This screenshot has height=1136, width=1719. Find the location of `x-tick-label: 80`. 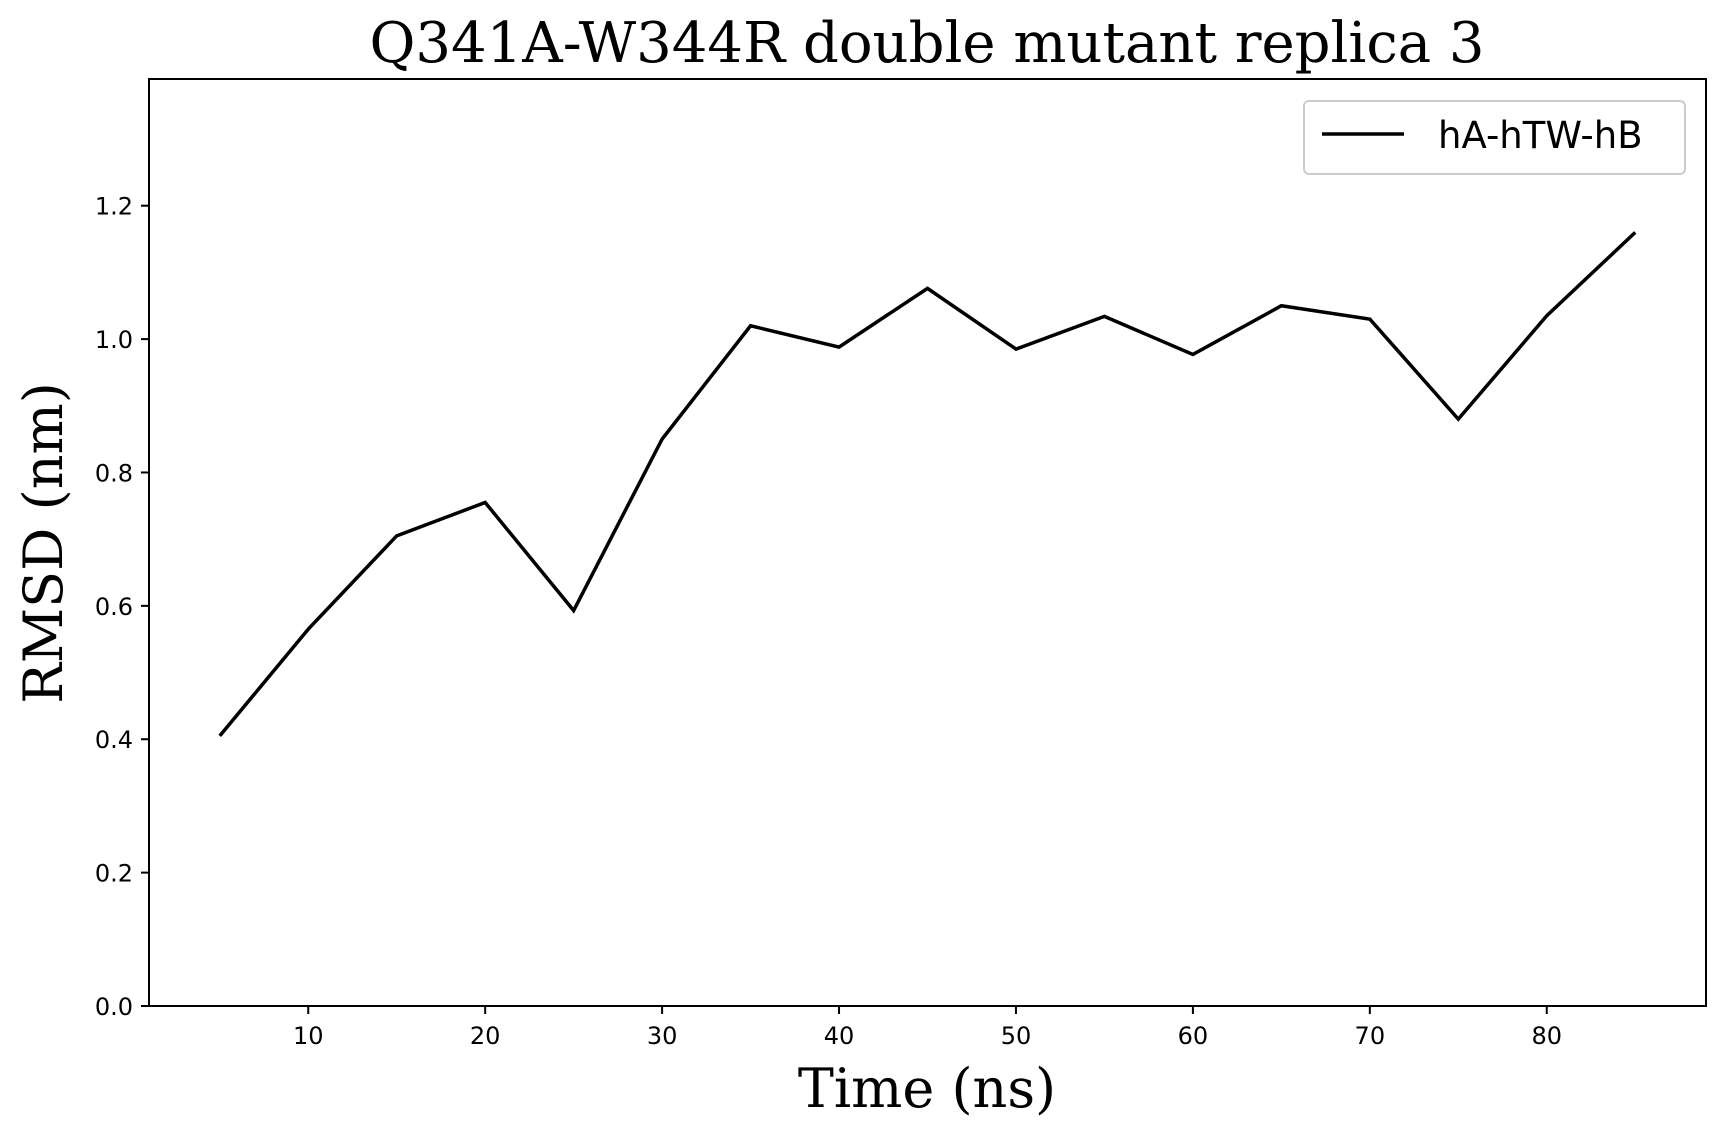

x-tick-label: 80 is located at coordinates (1546, 1036).